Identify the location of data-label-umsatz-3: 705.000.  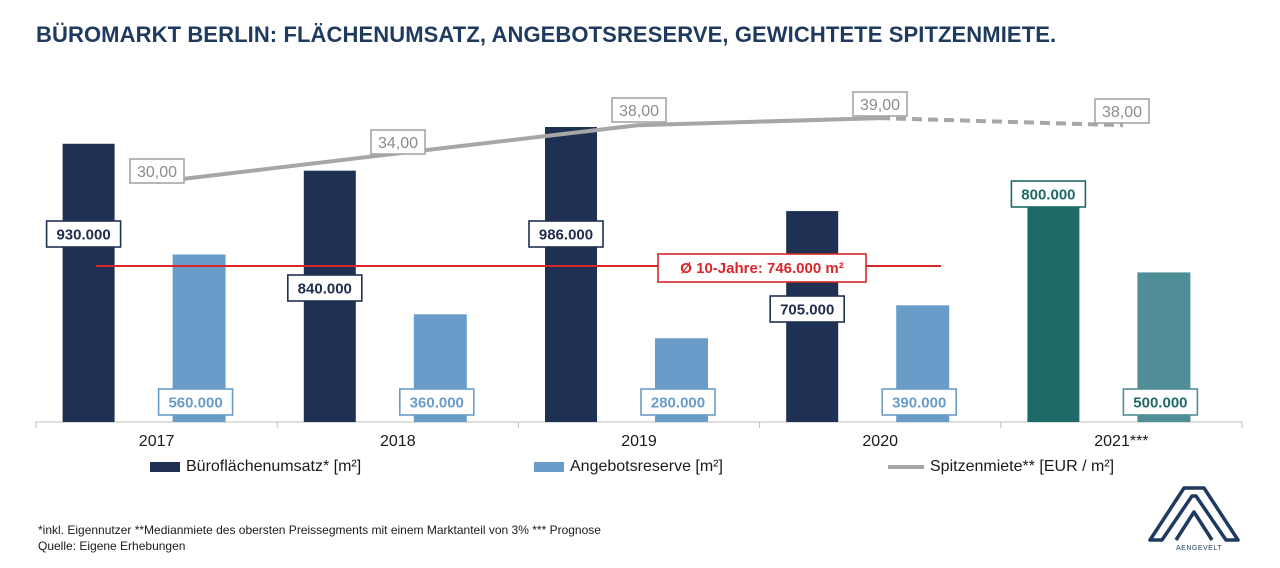
(807, 309).